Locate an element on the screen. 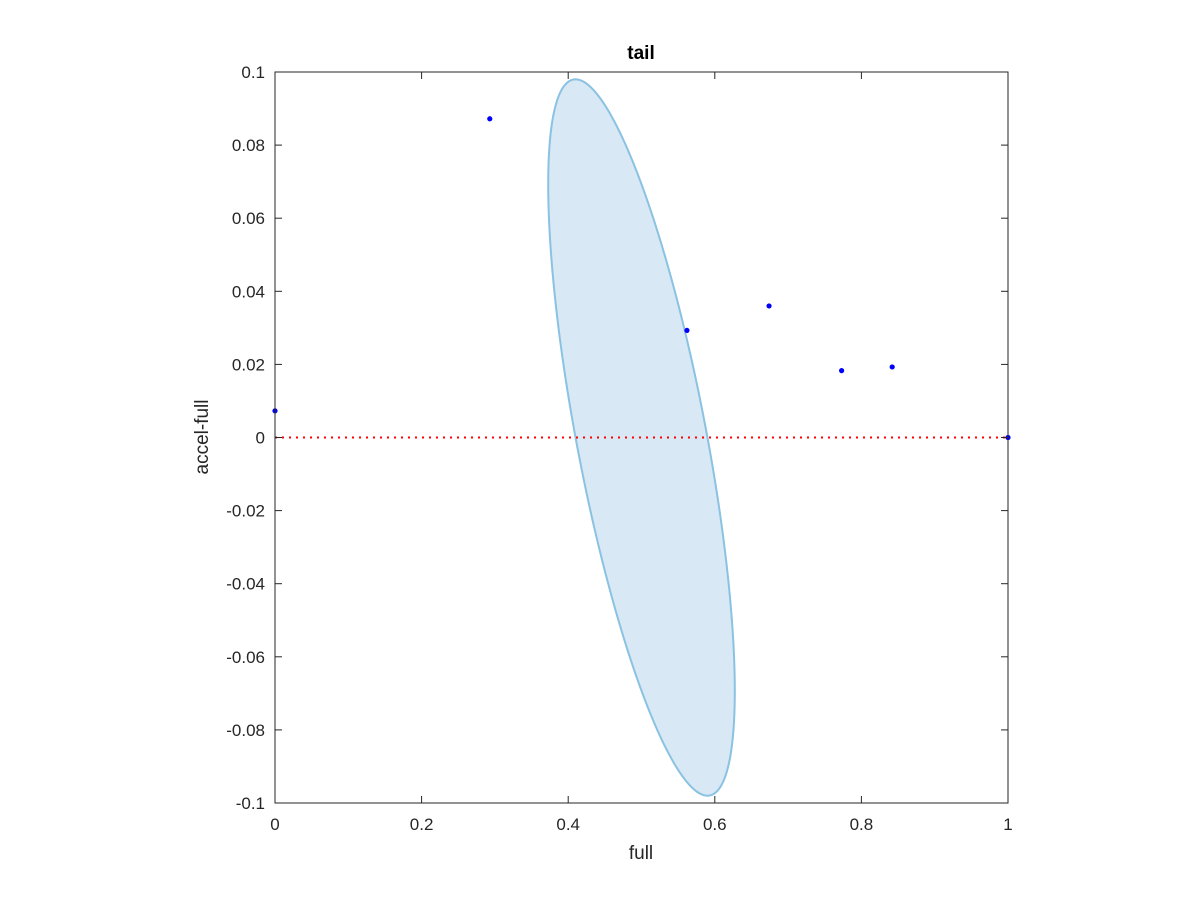  x-tick-label: 0.4 is located at coordinates (568, 824).